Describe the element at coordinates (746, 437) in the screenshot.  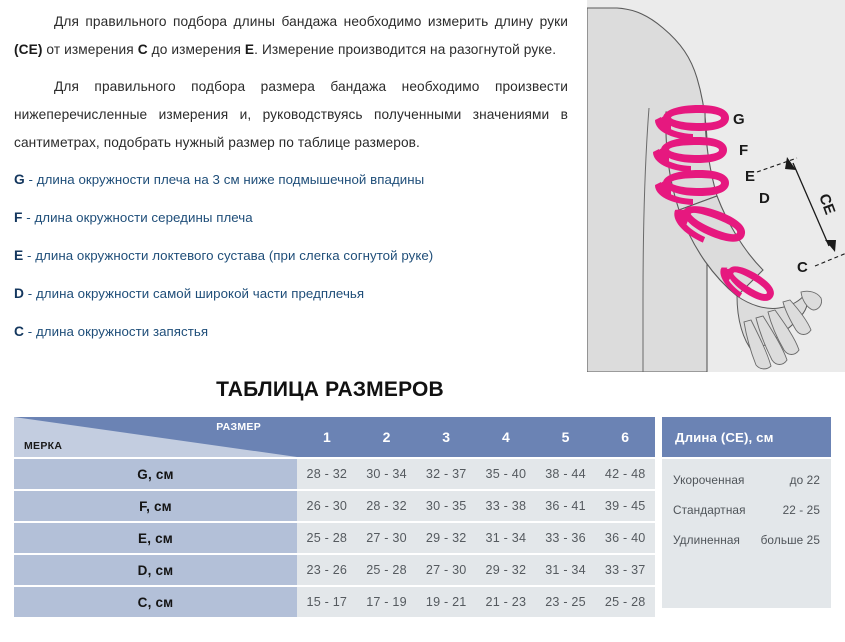
I see `length-table-header: Длина (CE), см` at that location.